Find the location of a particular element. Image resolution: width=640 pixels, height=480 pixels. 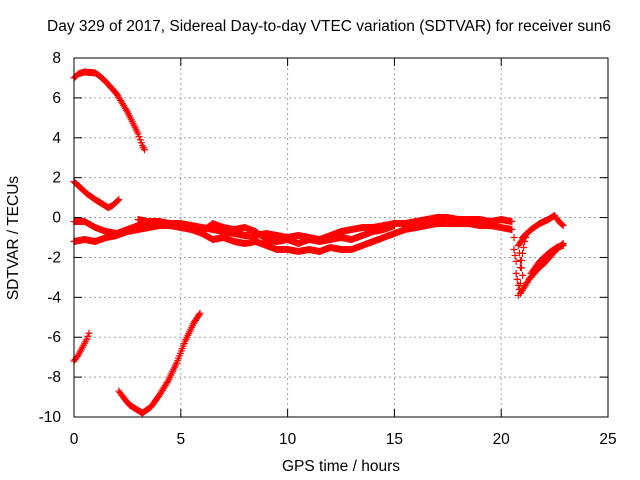

x-tick-label: 15 is located at coordinates (394, 439).